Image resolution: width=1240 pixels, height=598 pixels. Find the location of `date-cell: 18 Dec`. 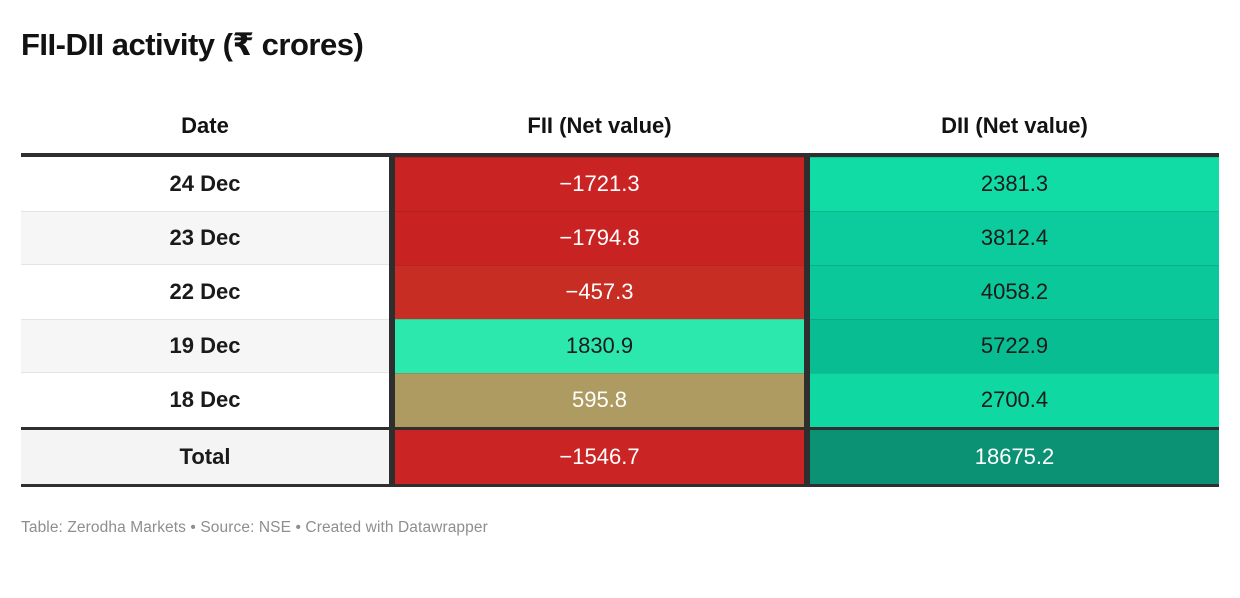

date-cell: 18 Dec is located at coordinates (205, 400).